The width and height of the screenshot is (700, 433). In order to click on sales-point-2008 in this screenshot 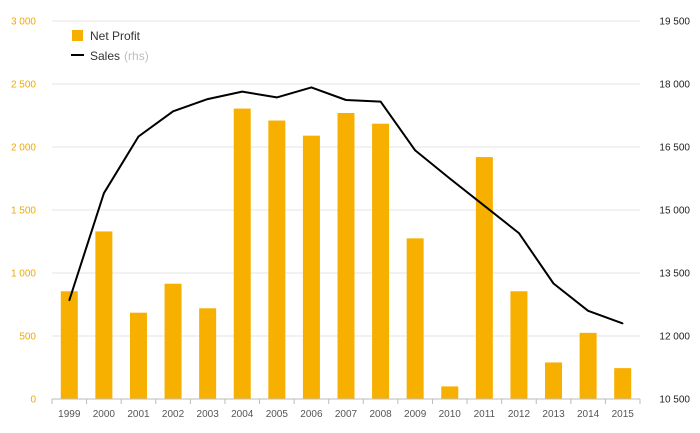, I will do `click(380, 101)`.